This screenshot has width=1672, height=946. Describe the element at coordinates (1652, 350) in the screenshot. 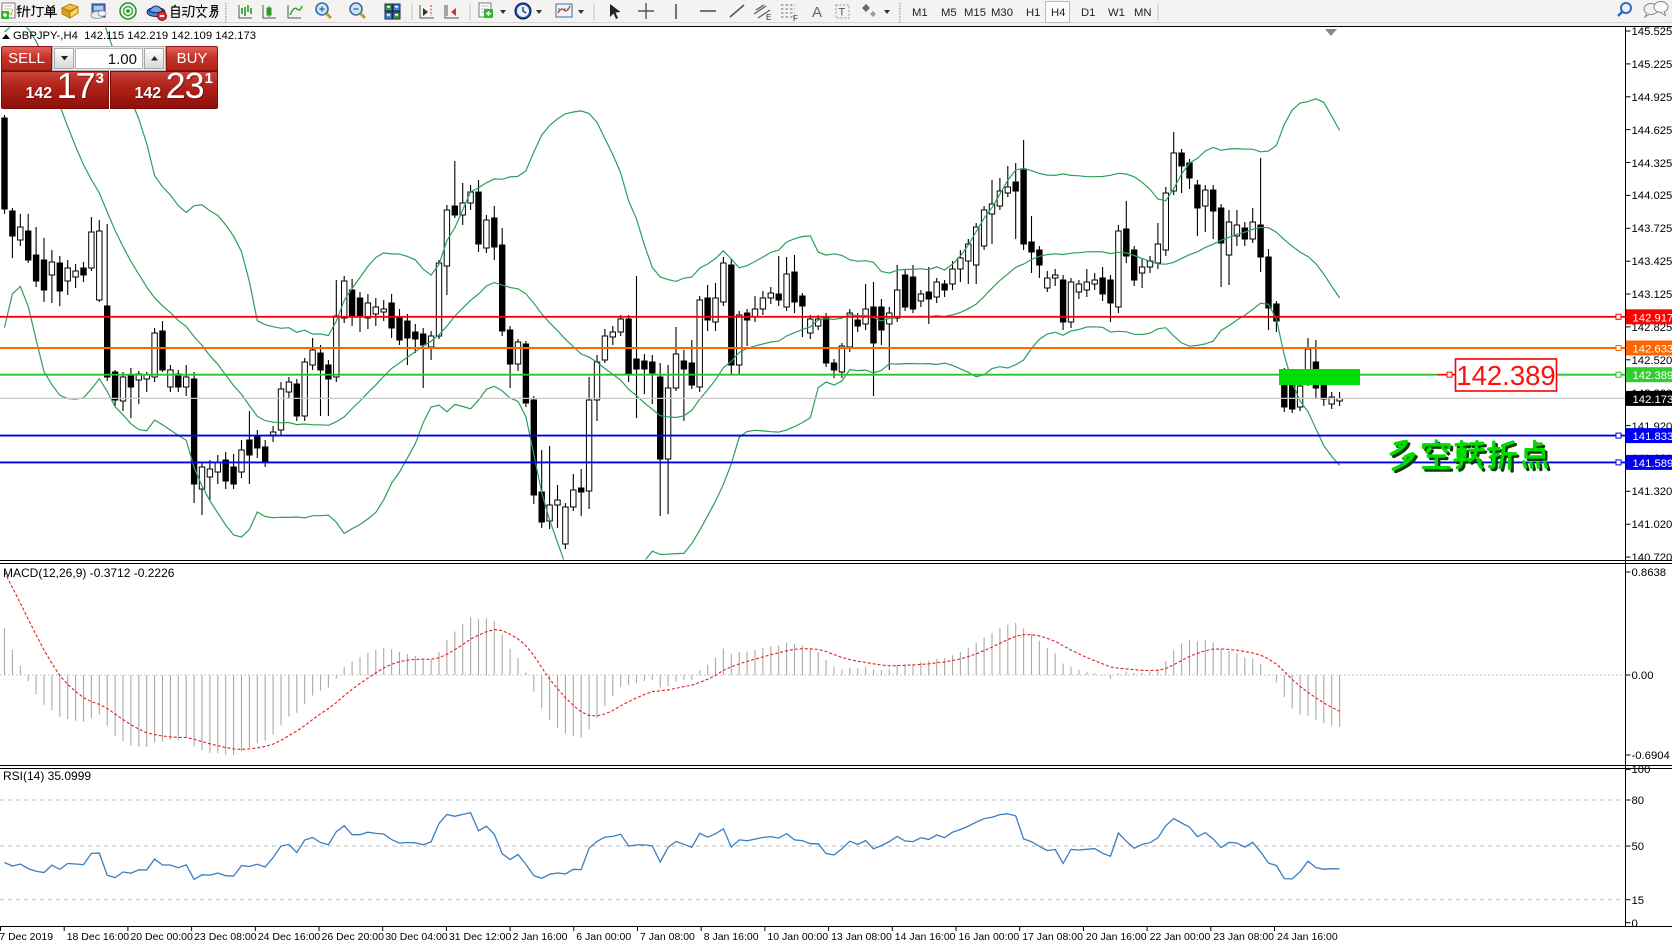

I see `svg-text: 142.633` at that location.